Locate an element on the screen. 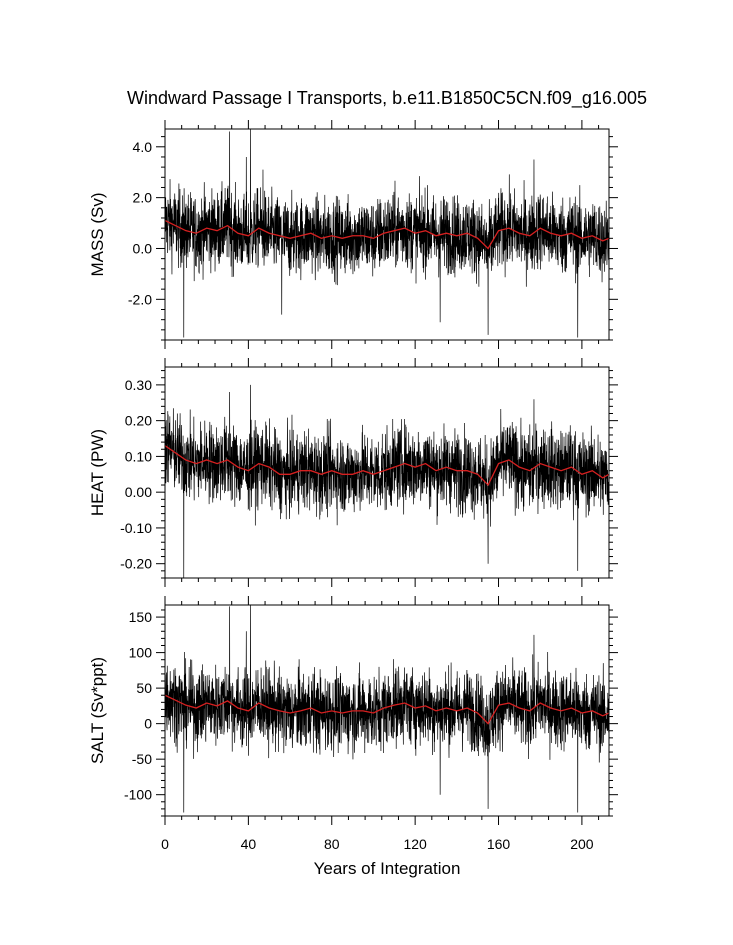 This screenshot has height=945, width=733. y-axis-label: HEAT (PW) is located at coordinates (97, 472).